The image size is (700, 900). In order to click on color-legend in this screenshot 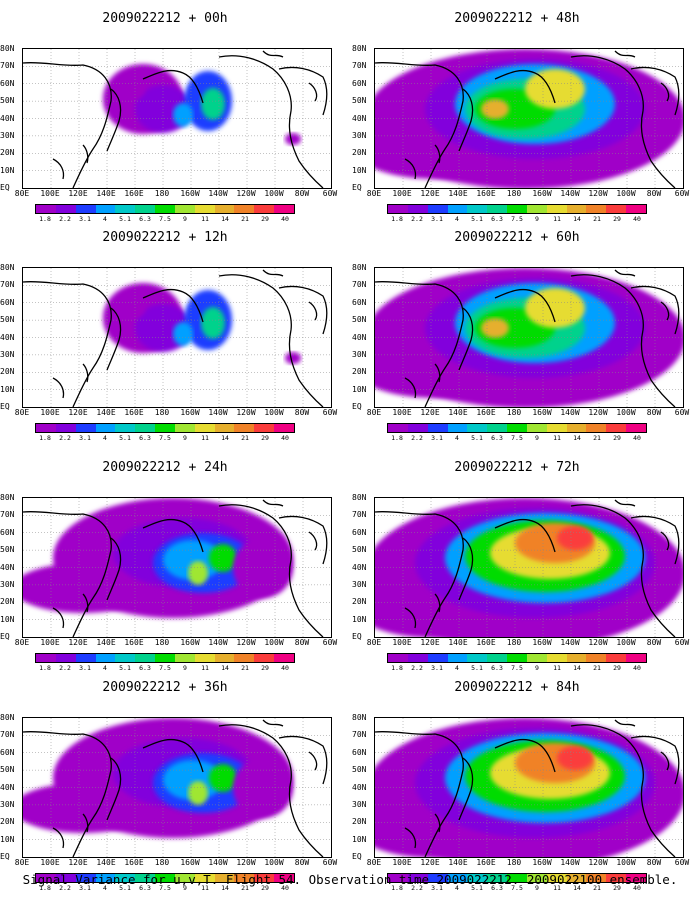, I will do `click(165, 428)`.